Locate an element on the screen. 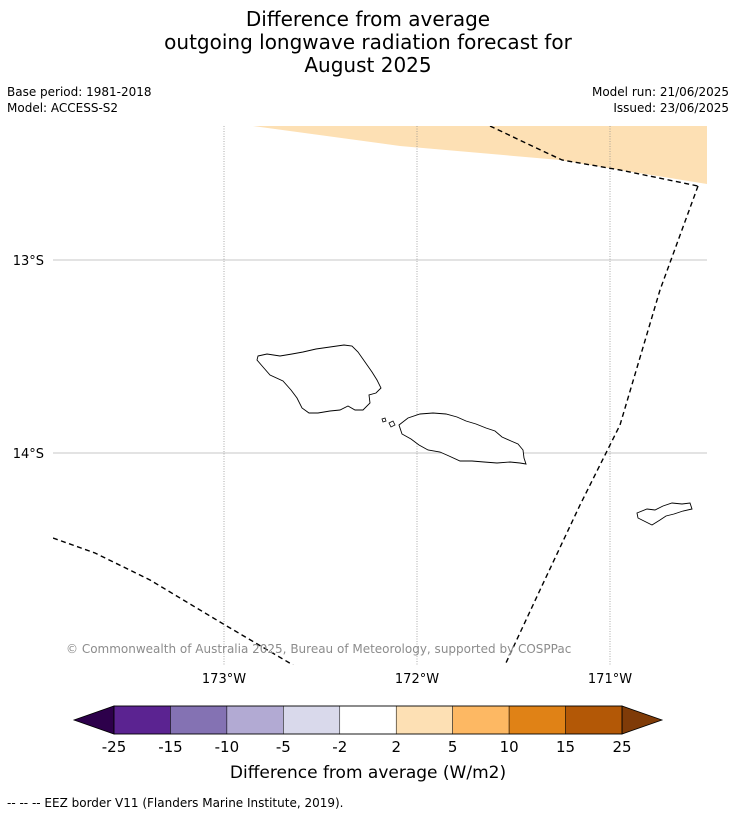 Image resolution: width=736 pixels, height=816 pixels. colorbar-tick-label: -5 is located at coordinates (283, 747).